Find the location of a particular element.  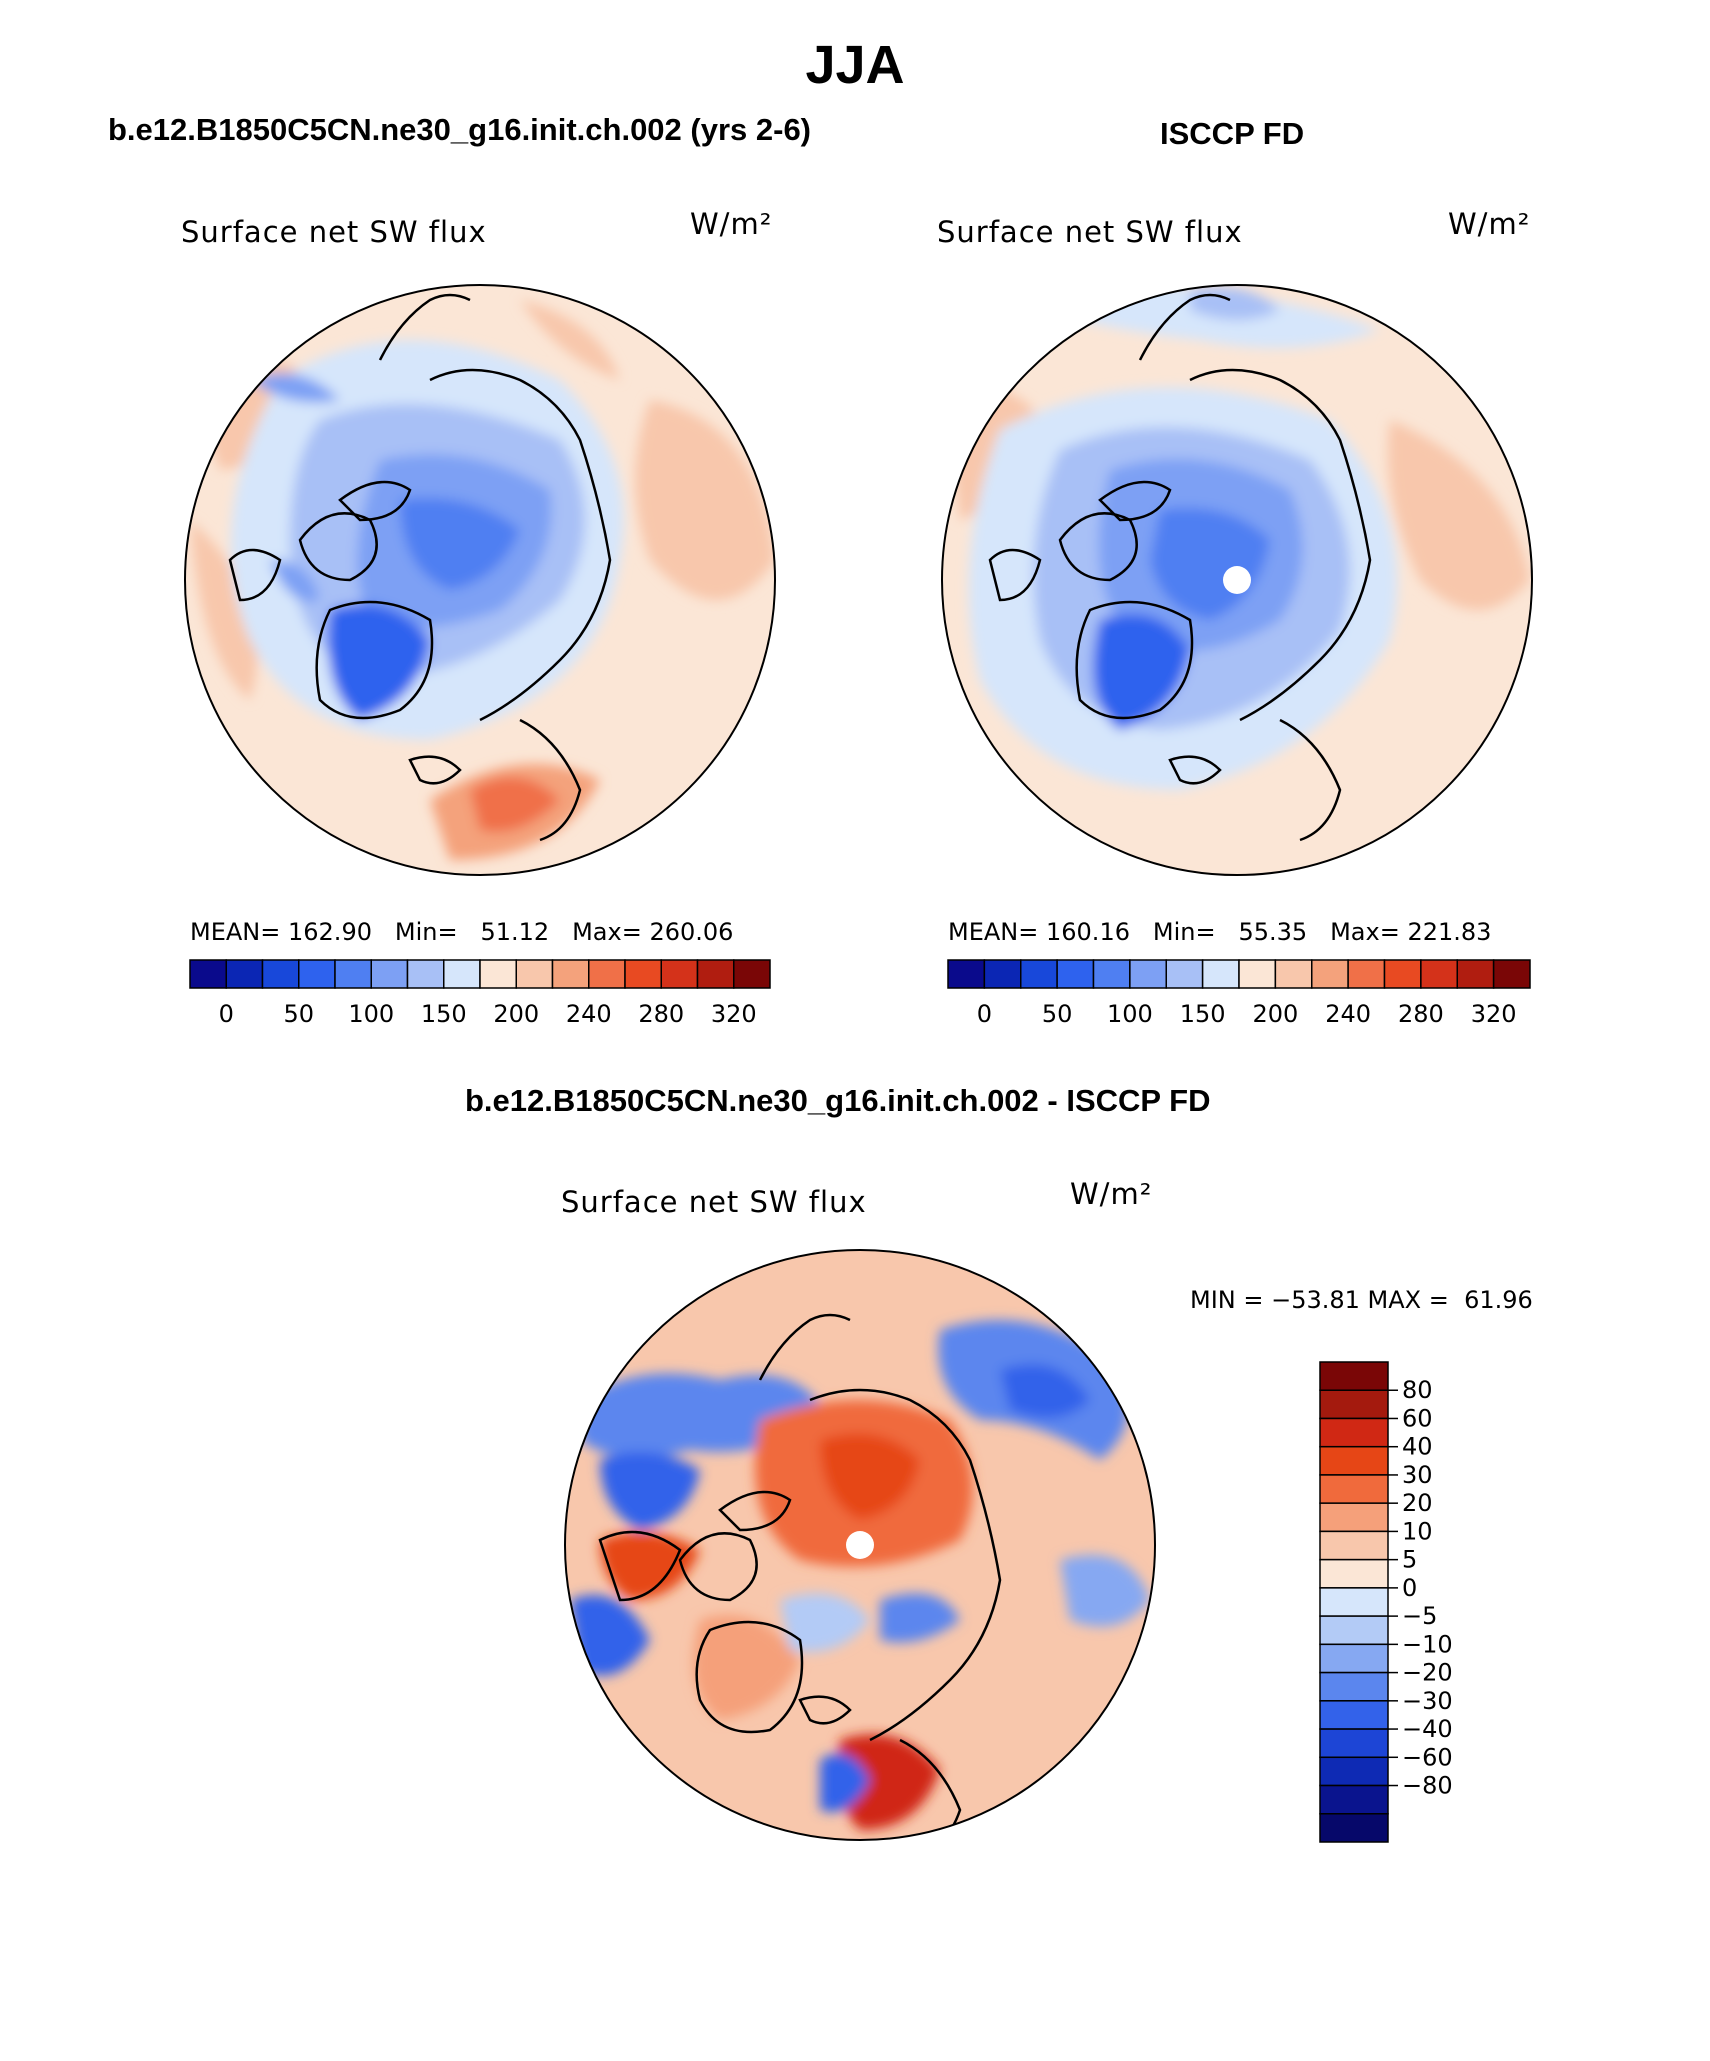

diff-variable-label: Surface net SW flux is located at coordinates (714, 1202).